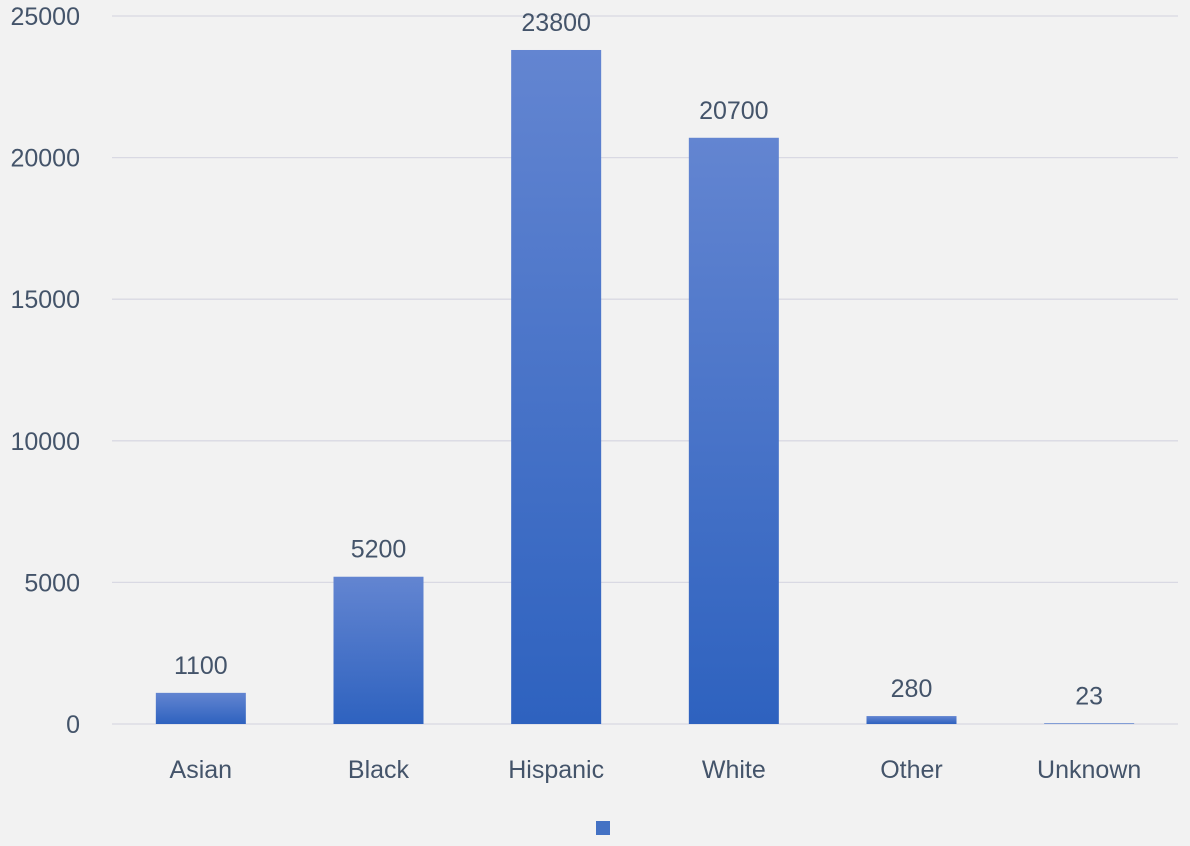 This screenshot has width=1190, height=846. What do you see at coordinates (45, 442) in the screenshot?
I see `y-tick-label: 10000` at bounding box center [45, 442].